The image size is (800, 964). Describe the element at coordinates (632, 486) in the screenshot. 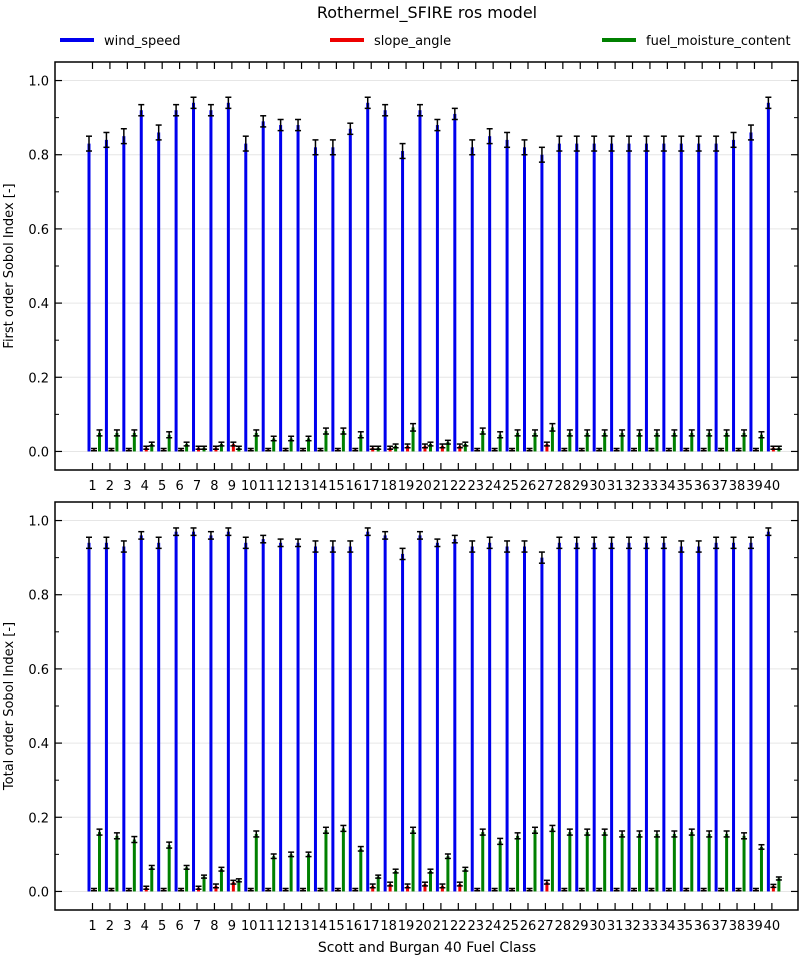

I see `x-tick-label: 32` at that location.